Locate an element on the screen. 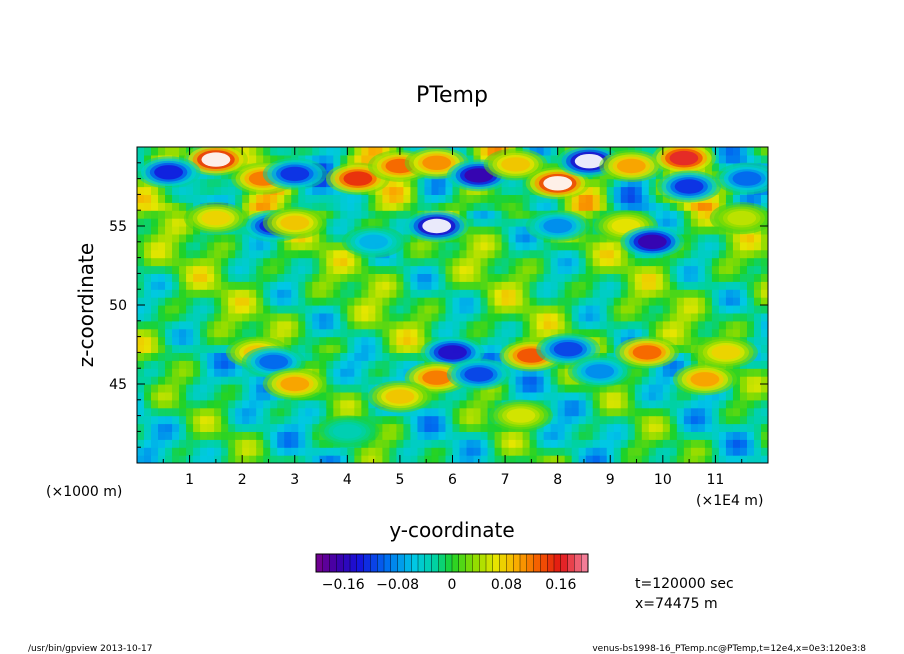 This screenshot has width=904, height=654. colorbar-tick-label: 0.08 is located at coordinates (506, 585).